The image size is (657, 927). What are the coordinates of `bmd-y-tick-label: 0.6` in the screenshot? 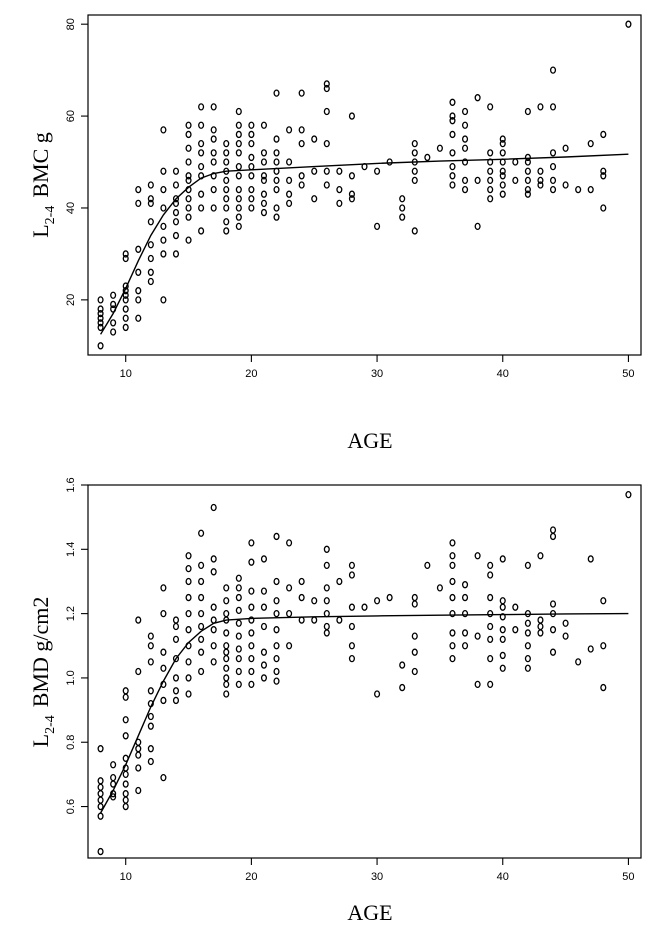 It's located at (71, 806).